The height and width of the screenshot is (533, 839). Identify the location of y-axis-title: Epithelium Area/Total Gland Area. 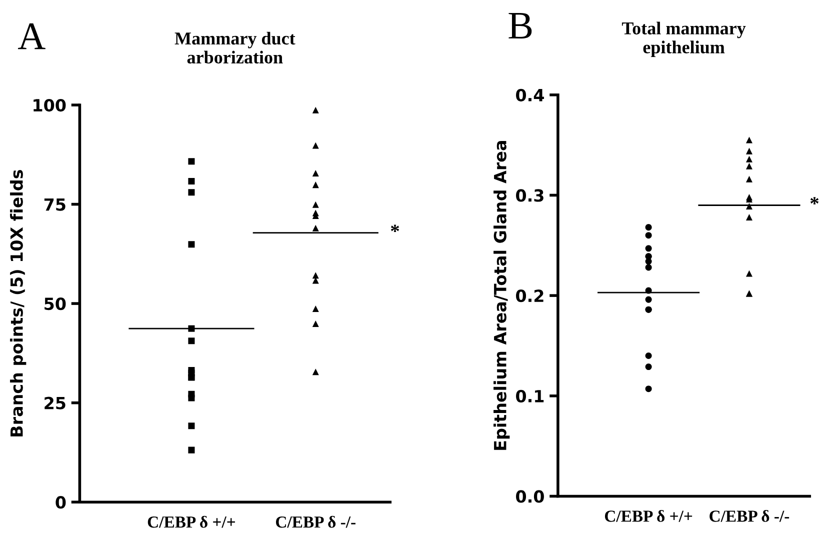
(502, 295).